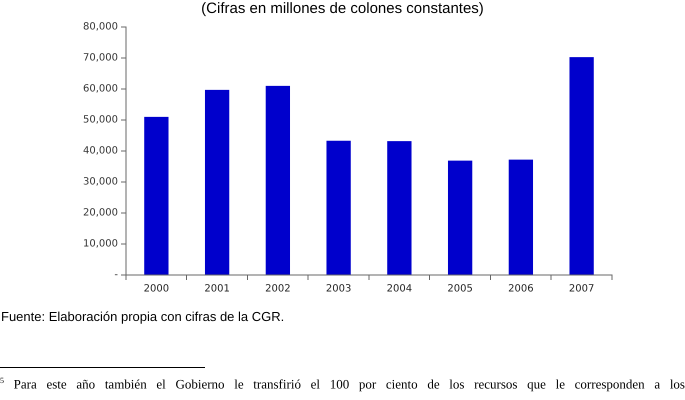 This screenshot has height=400, width=685. I want to click on x-tick-label: 2003, so click(339, 289).